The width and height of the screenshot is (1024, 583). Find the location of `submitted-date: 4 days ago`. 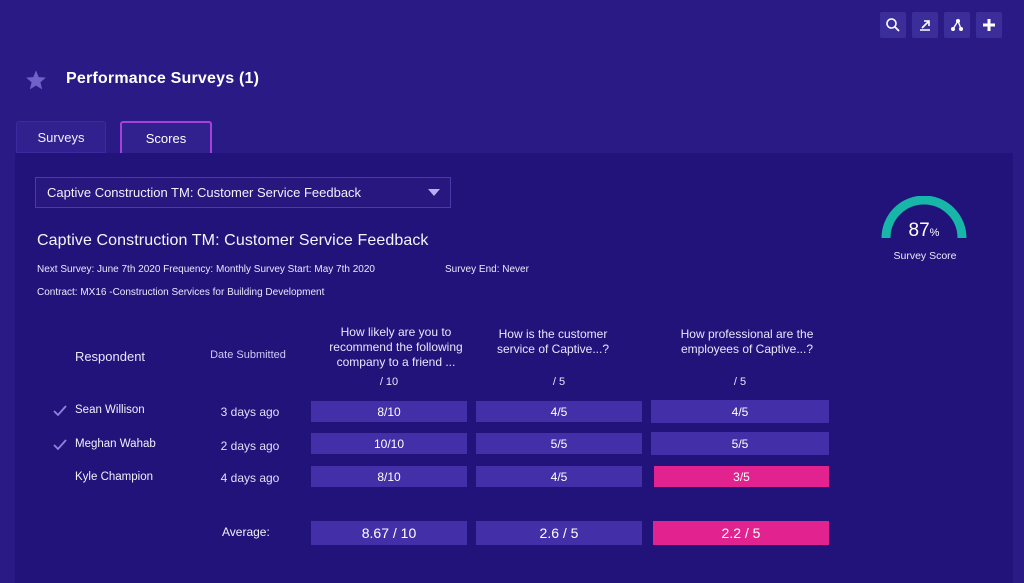

submitted-date: 4 days ago is located at coordinates (250, 478).